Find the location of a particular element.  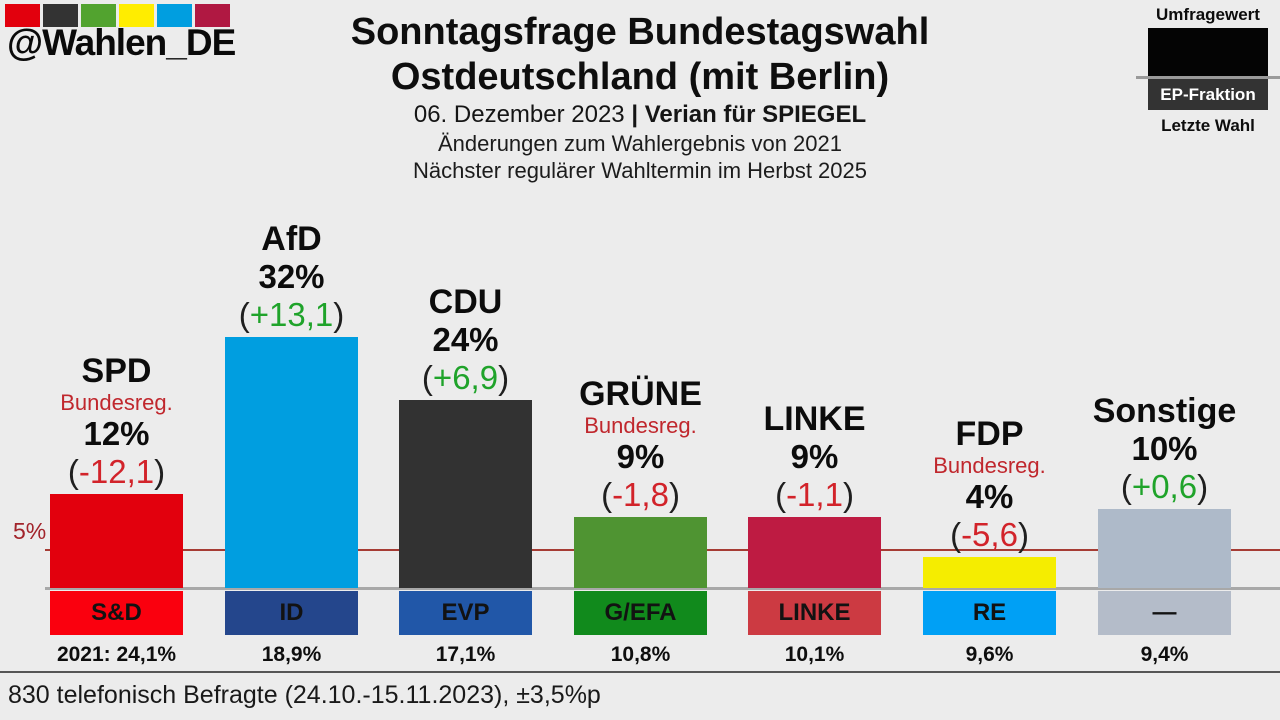

party-label-block-sonstige: Sonstige 10% (+0,6) is located at coordinates (1162, 448).